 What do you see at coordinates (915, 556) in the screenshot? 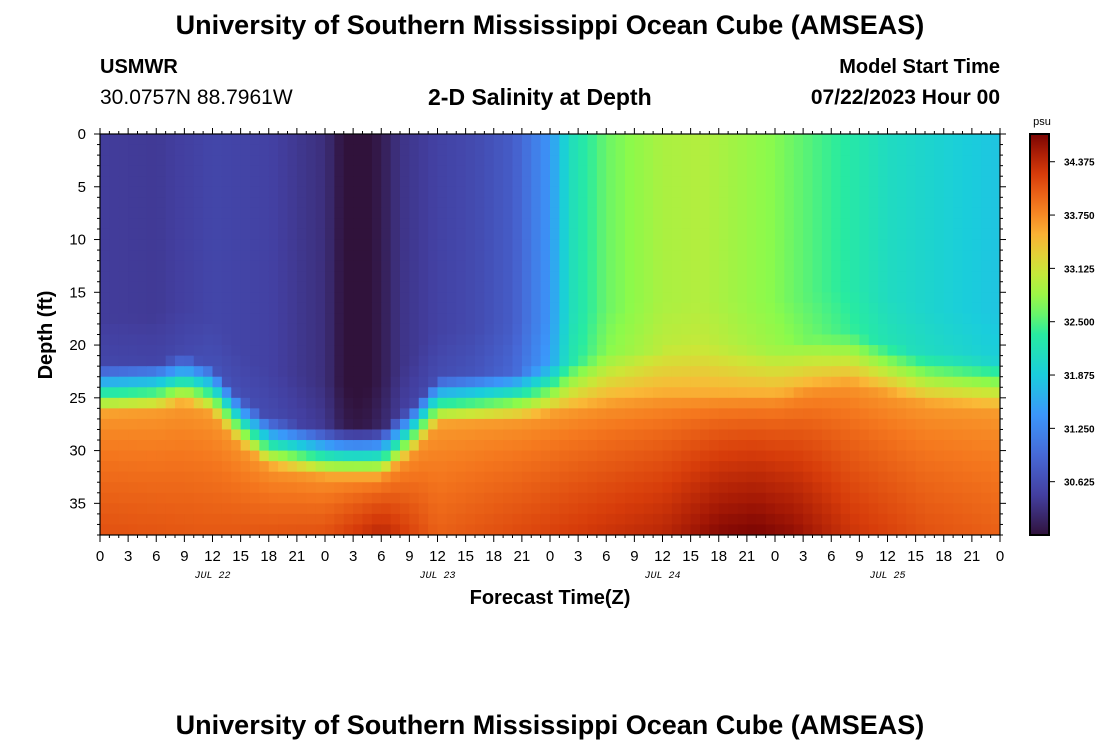
I see `x-tick-label: 15` at bounding box center [915, 556].